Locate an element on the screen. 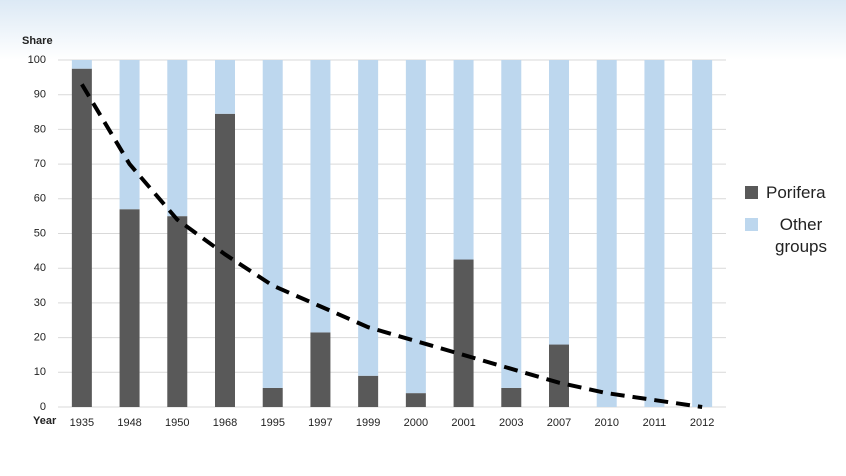 This screenshot has height=476, width=846. legend-label: Porifera is located at coordinates (796, 192).